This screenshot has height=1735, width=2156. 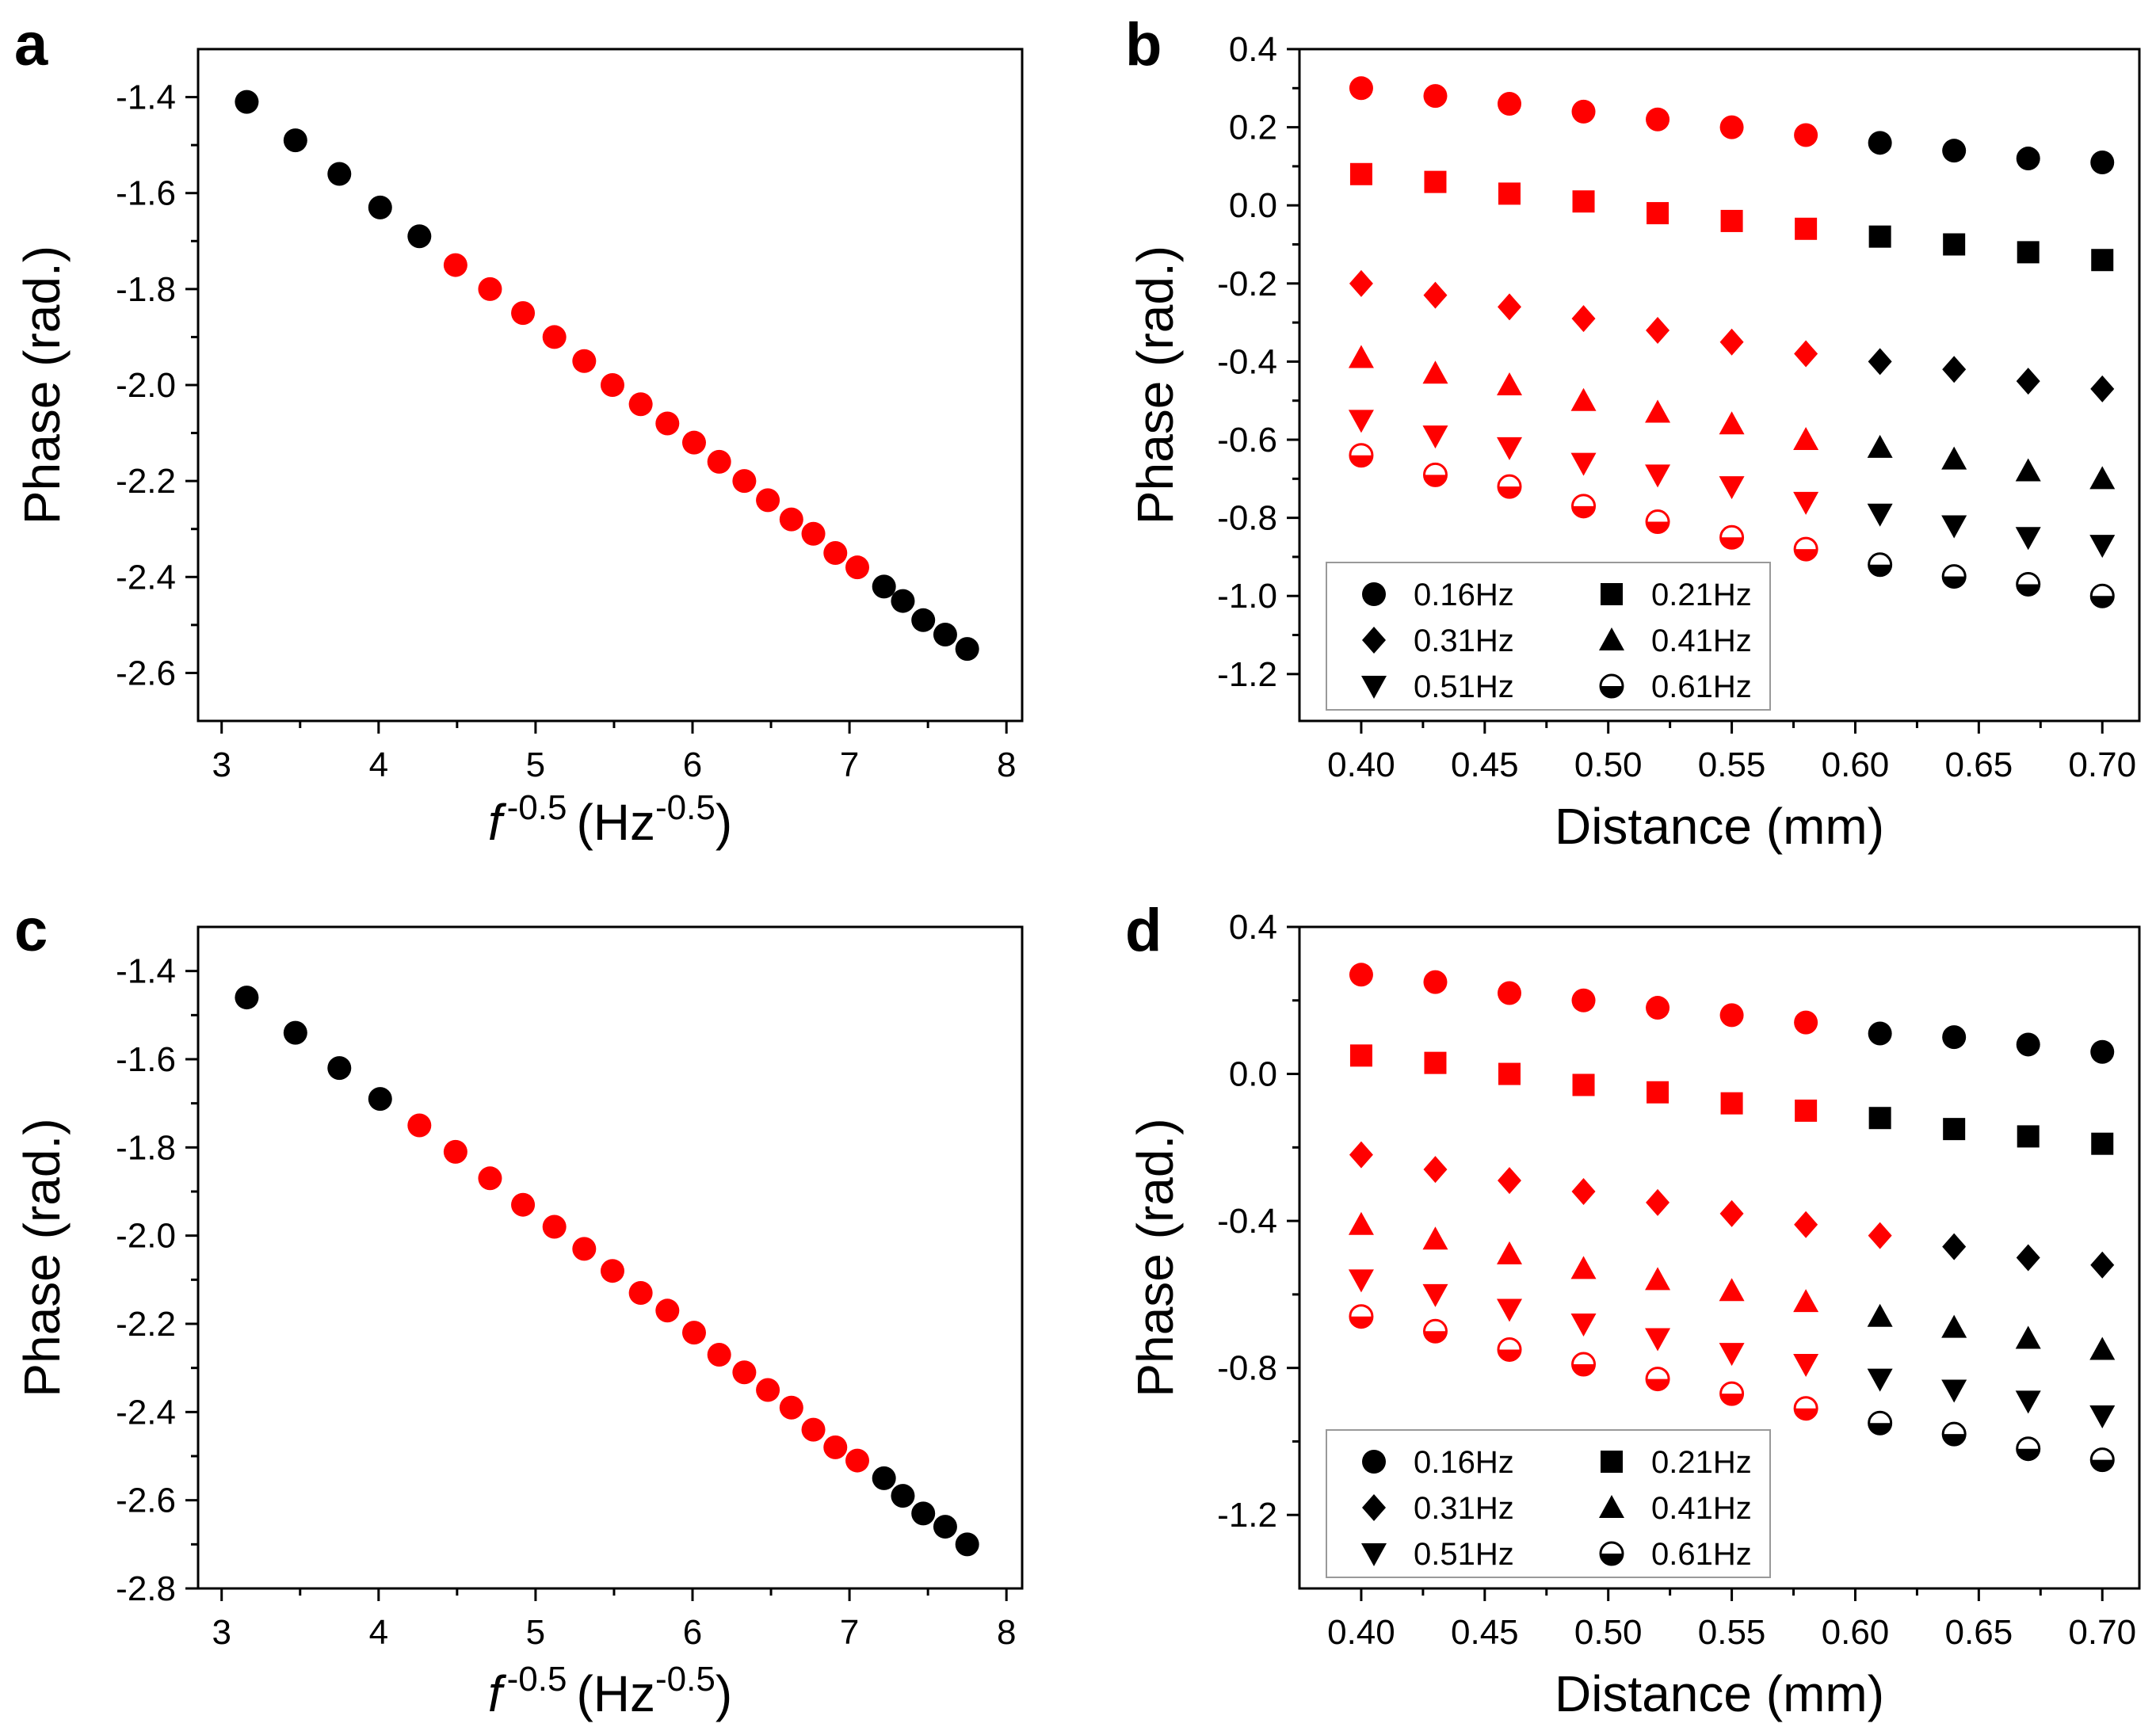 I want to click on y-tick-label: -2.0, so click(x=146, y=1236).